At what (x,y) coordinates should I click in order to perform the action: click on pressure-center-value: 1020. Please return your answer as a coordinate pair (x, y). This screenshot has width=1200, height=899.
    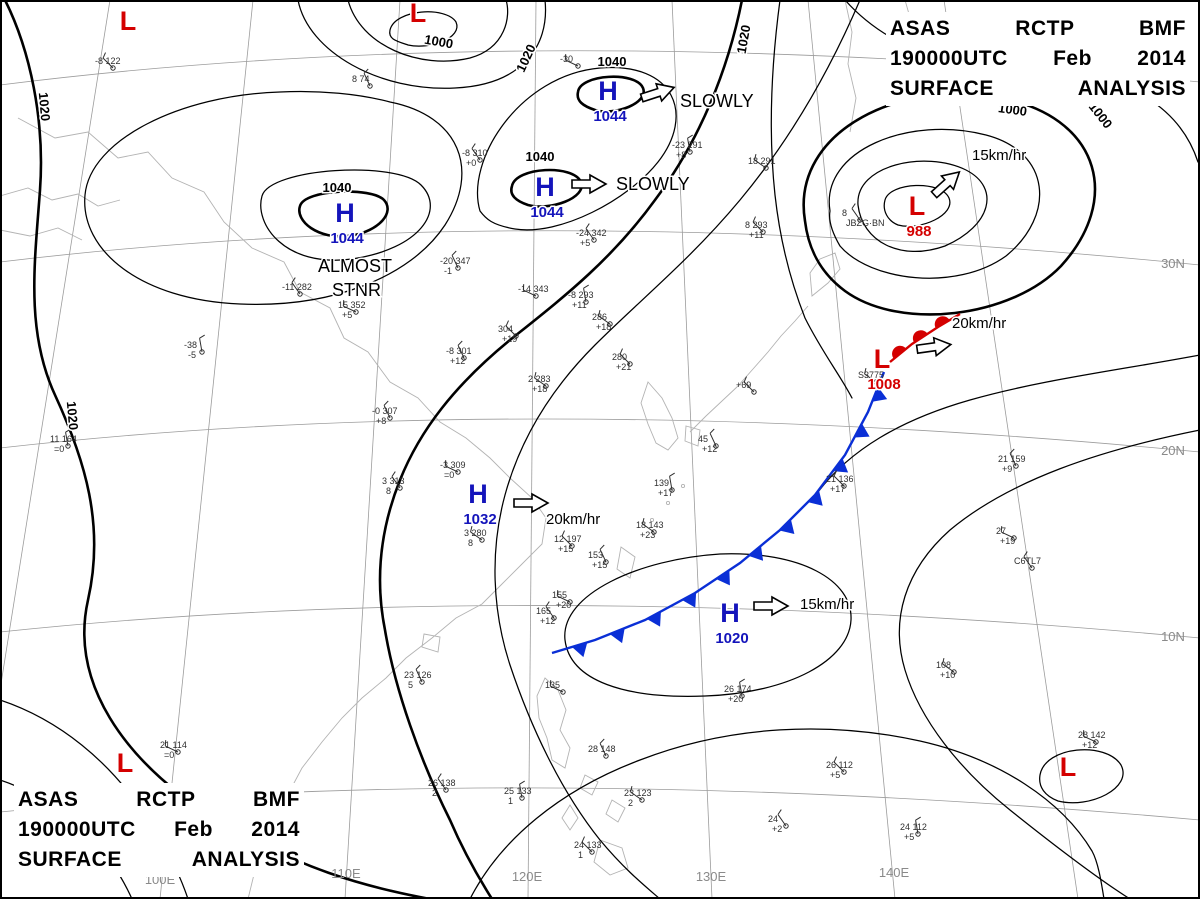
    Looking at the image, I should click on (731, 638).